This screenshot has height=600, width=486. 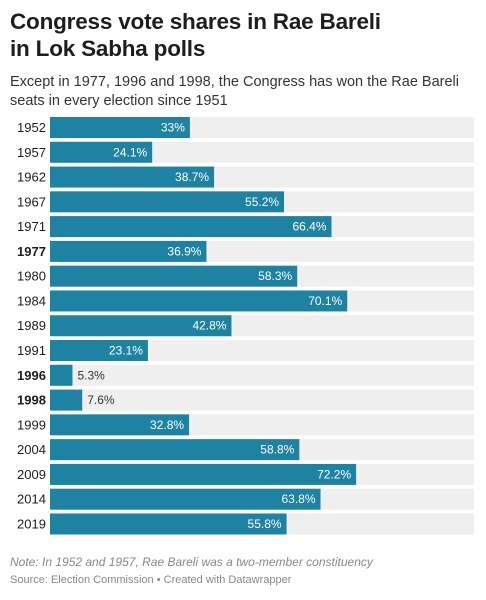 What do you see at coordinates (91, 375) in the screenshot?
I see `value-label: 5.3%` at bounding box center [91, 375].